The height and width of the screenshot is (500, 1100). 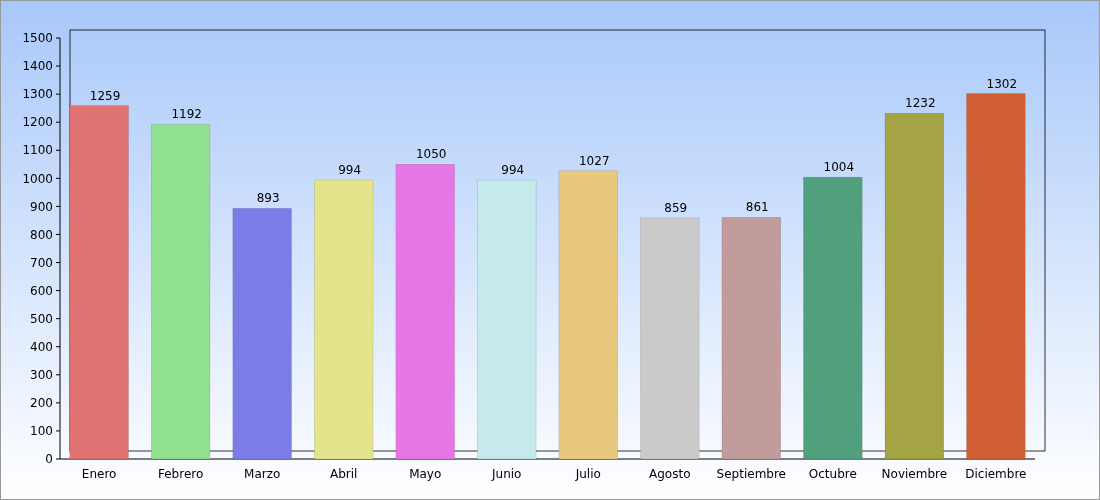 What do you see at coordinates (37, 66) in the screenshot?
I see `y-tick-label: 1400` at bounding box center [37, 66].